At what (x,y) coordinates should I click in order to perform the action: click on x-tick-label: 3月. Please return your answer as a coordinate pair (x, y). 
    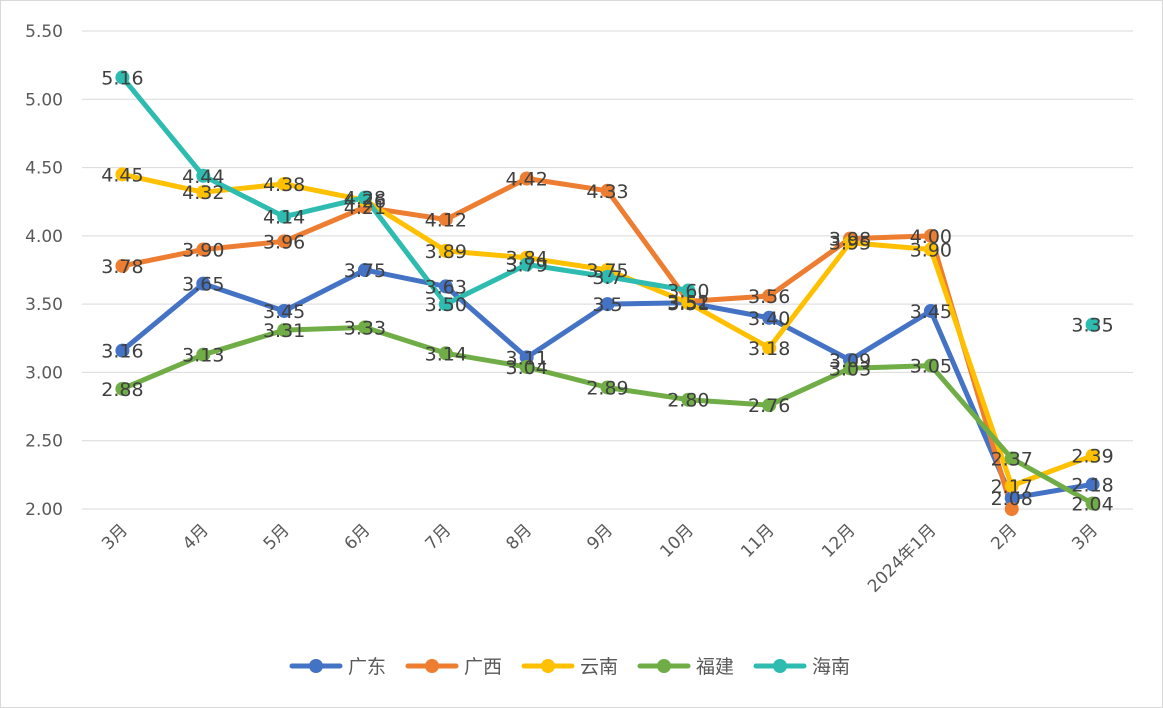
    Looking at the image, I should click on (115, 537).